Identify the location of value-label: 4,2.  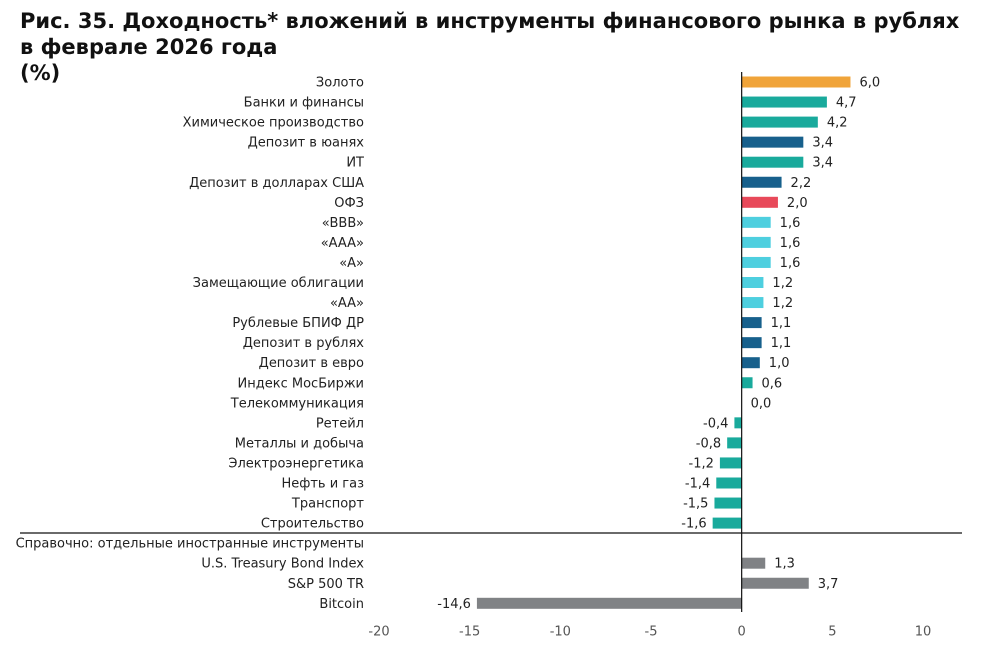
(837, 123).